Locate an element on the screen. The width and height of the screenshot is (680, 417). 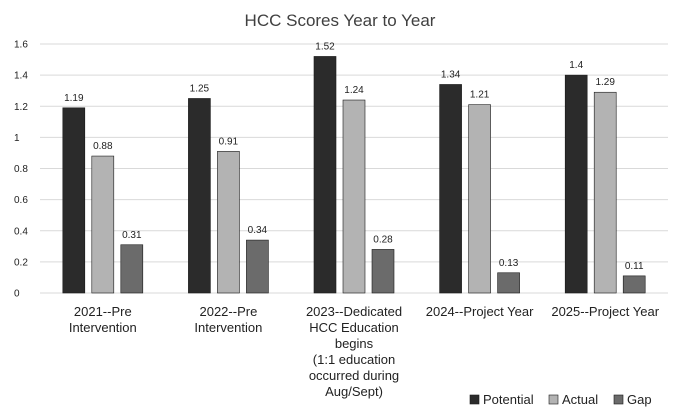
y-axis: 0 0.2 0.4 0.6 0.8 1 1.2 1.4 1.6 is located at coordinates (21, 170).